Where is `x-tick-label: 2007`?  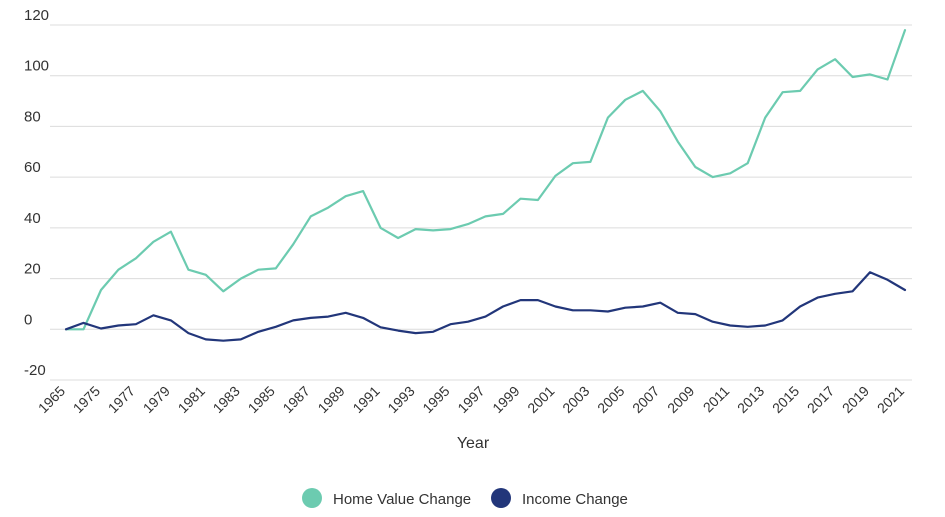 x-tick-label: 2007 is located at coordinates (645, 399).